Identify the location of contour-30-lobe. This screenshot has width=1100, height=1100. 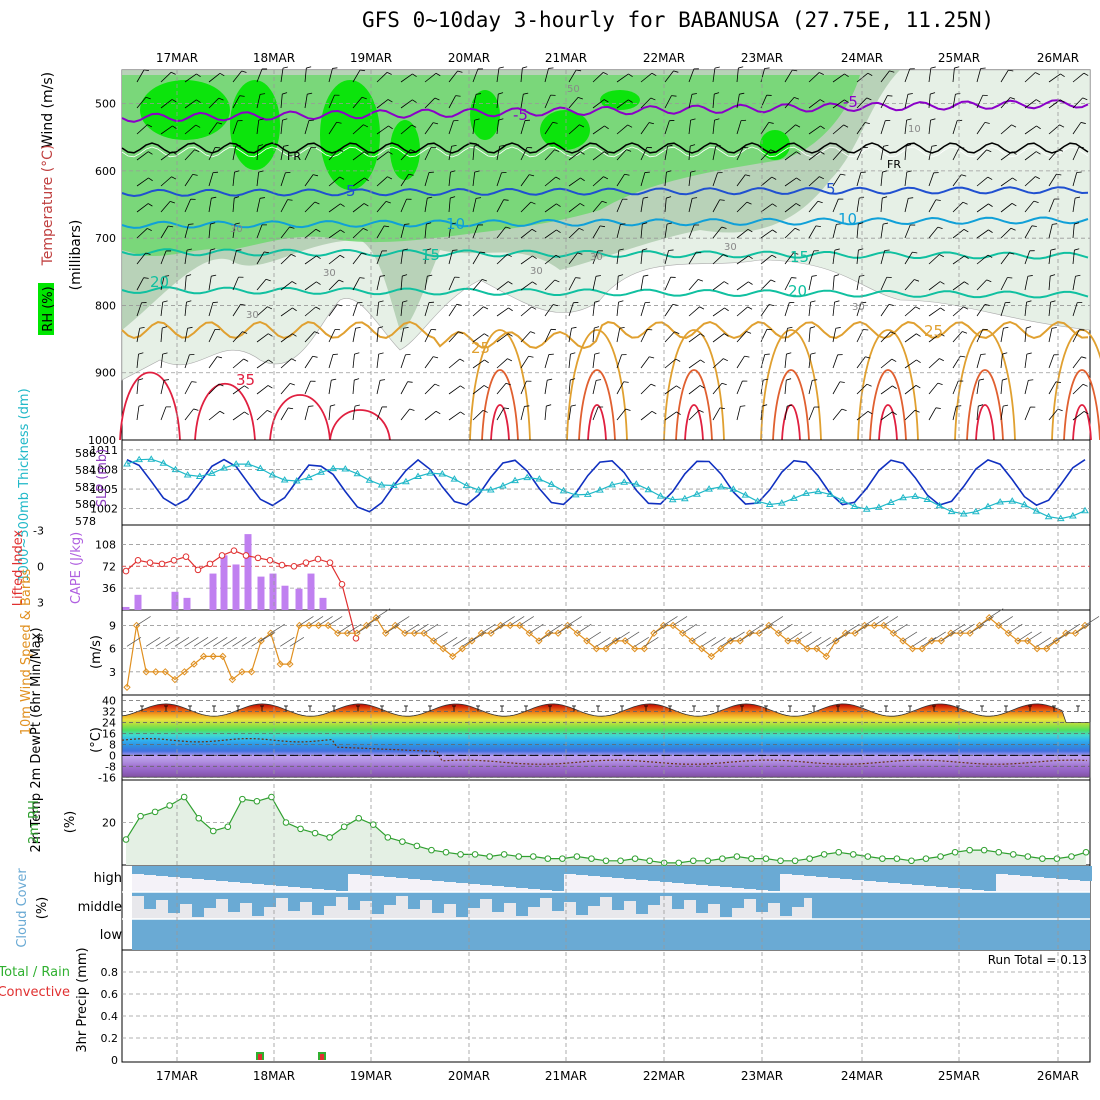
(694, 405).